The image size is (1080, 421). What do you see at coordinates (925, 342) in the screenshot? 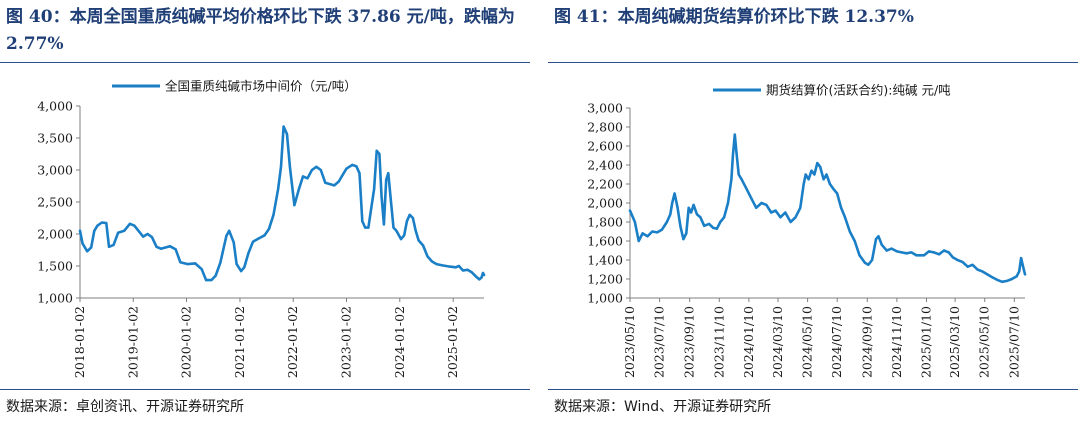
I see `x-tick-label: 2025/01/10` at bounding box center [925, 342].